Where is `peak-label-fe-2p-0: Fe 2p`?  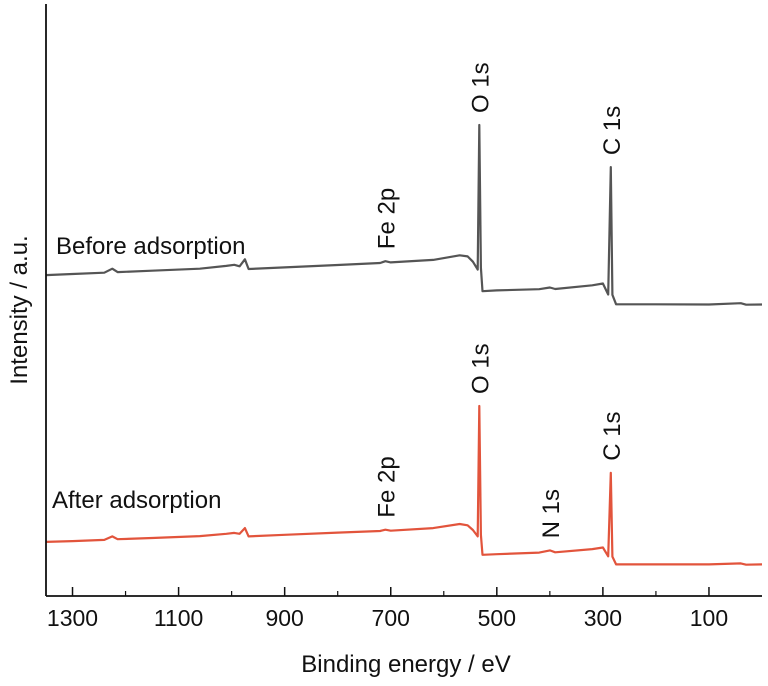 peak-label-fe-2p-0: Fe 2p is located at coordinates (386, 218).